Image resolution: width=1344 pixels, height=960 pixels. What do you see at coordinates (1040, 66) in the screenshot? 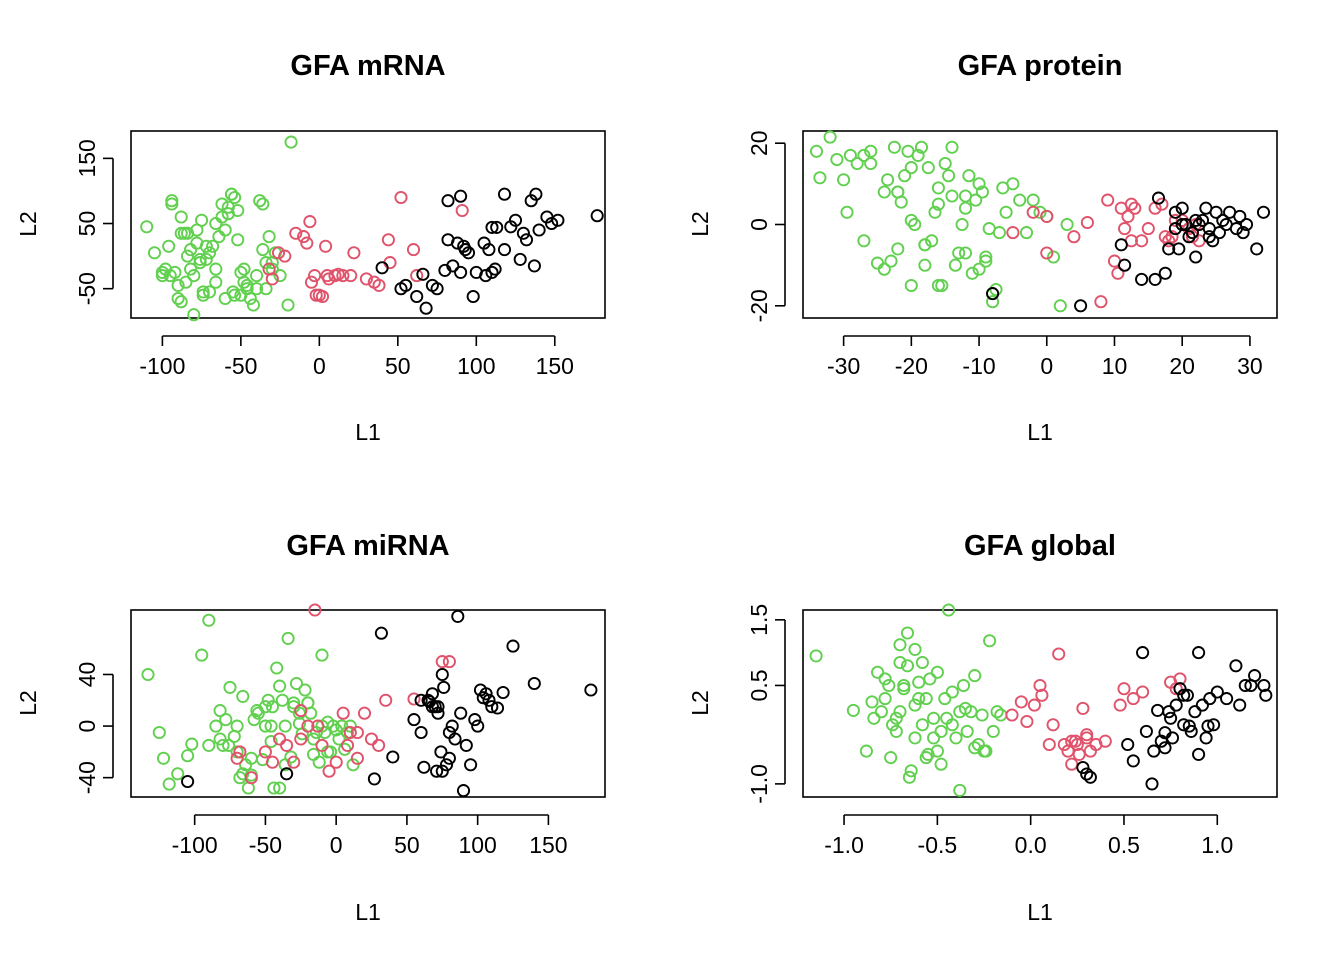
I see `panel-title: GFA protein` at bounding box center [1040, 66].